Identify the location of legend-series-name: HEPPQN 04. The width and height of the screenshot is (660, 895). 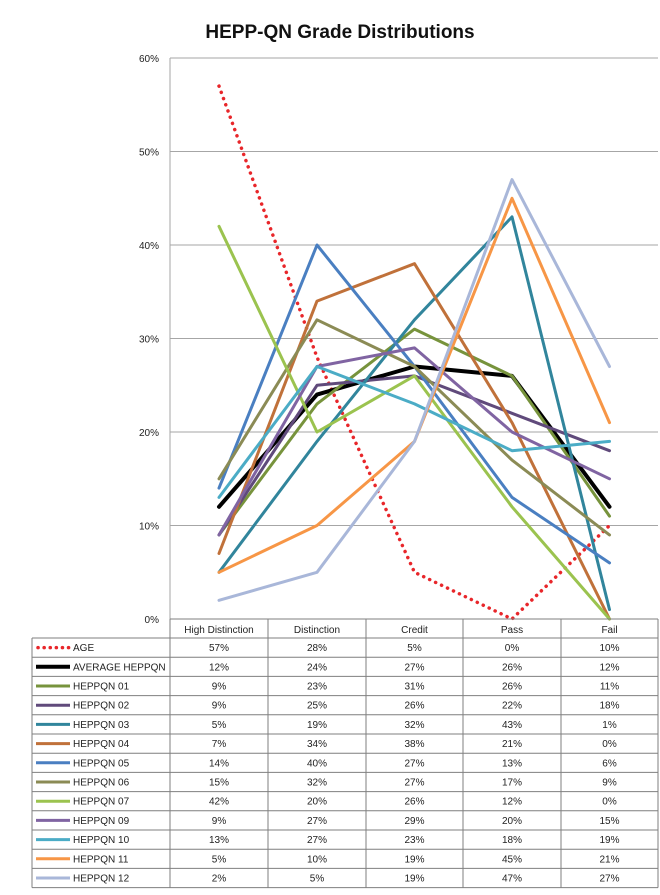
(101, 744).